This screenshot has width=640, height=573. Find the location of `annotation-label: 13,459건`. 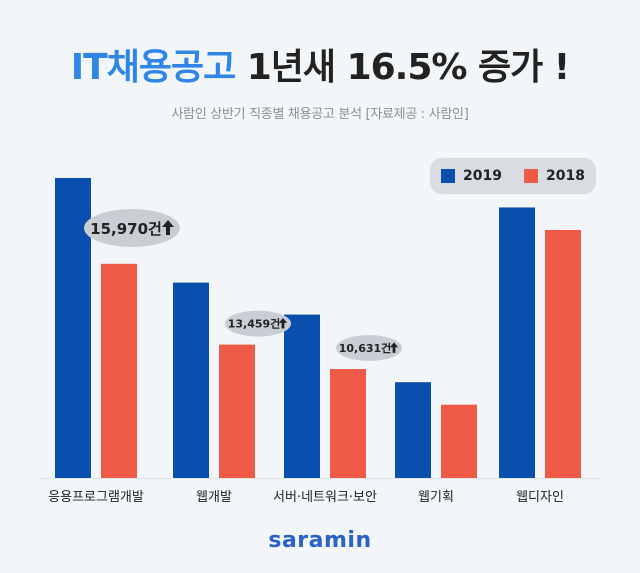

annotation-label: 13,459건 is located at coordinates (254, 324).